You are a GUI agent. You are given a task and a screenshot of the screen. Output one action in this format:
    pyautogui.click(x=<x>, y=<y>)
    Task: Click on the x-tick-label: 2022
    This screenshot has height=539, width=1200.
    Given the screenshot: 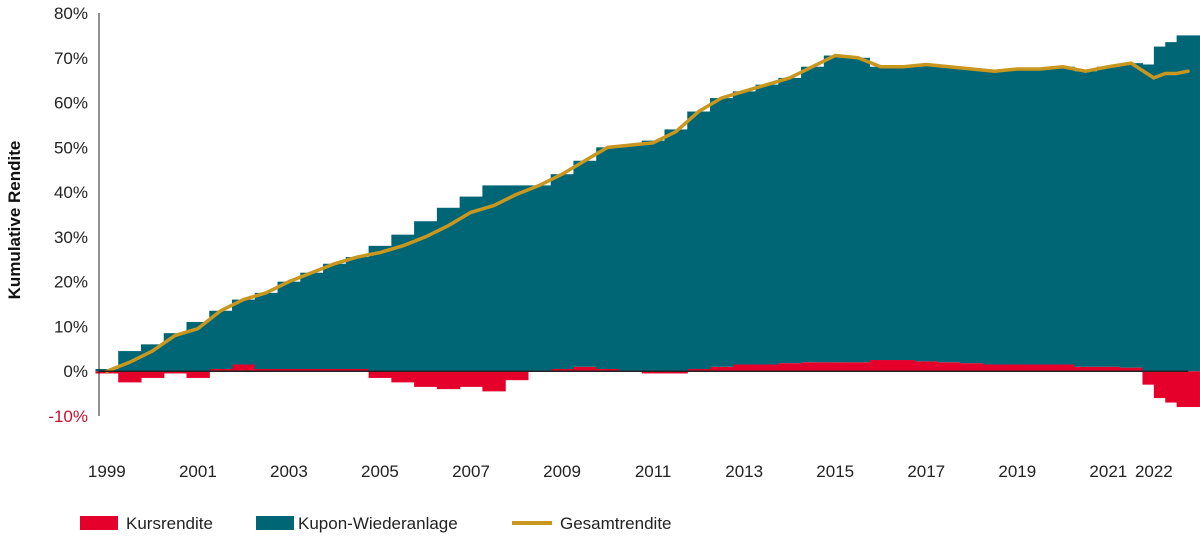 What is the action you would take?
    pyautogui.click(x=1154, y=471)
    